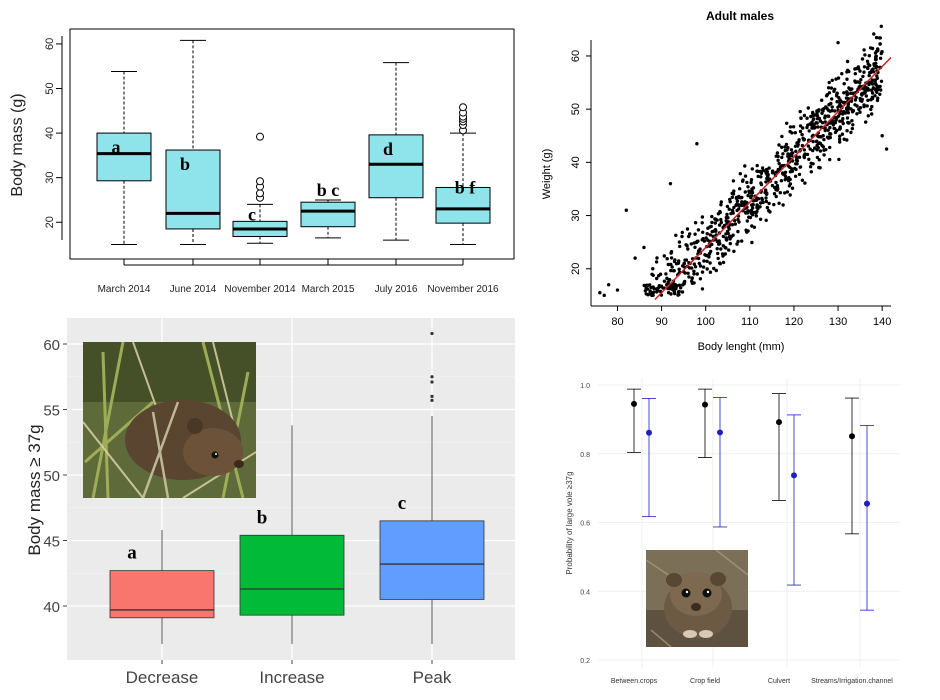 The width and height of the screenshot is (940, 700). What do you see at coordinates (779, 681) in the screenshot?
I see `x-tick-label: Culvert` at bounding box center [779, 681].